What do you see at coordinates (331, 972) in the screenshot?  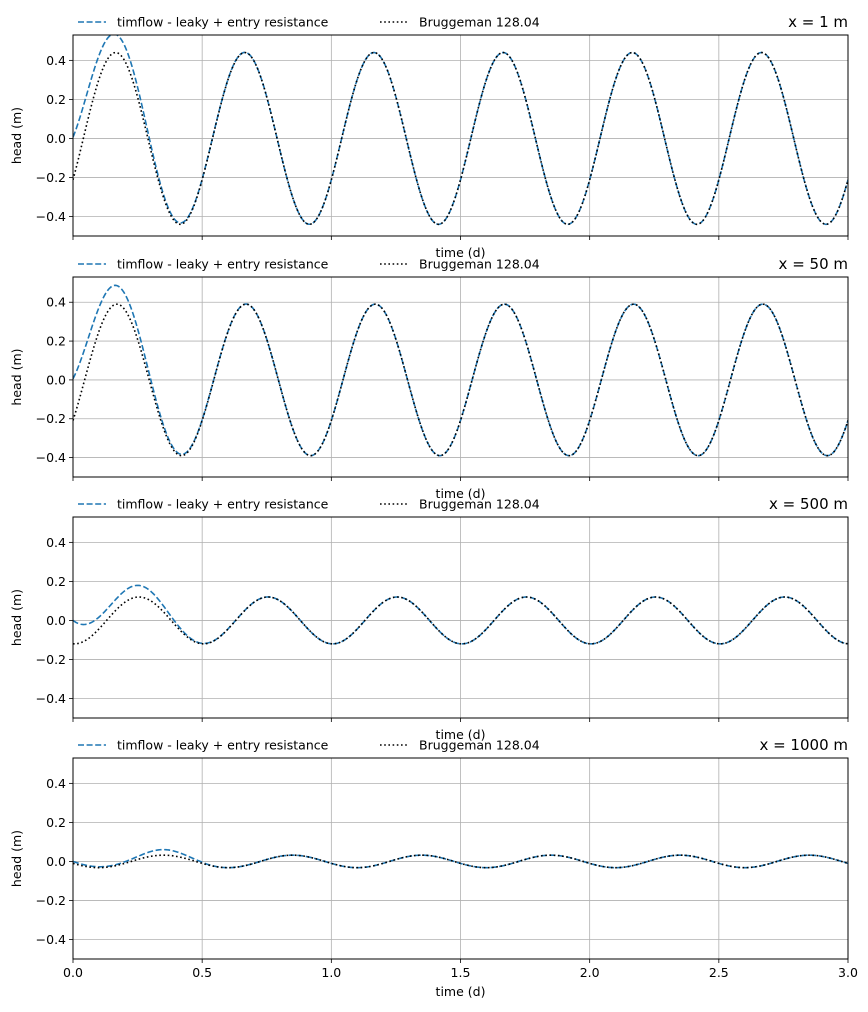 I see `x-tick-label: 1.0` at bounding box center [331, 972].